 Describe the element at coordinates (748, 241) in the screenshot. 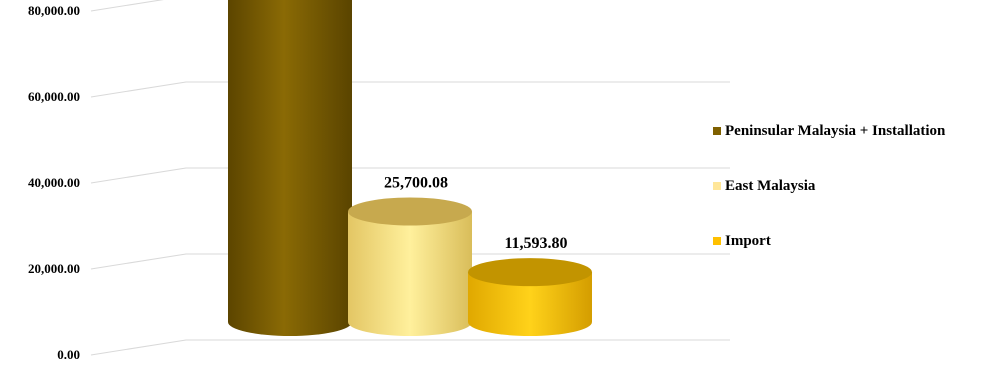

I see `legend-label: Import` at that location.